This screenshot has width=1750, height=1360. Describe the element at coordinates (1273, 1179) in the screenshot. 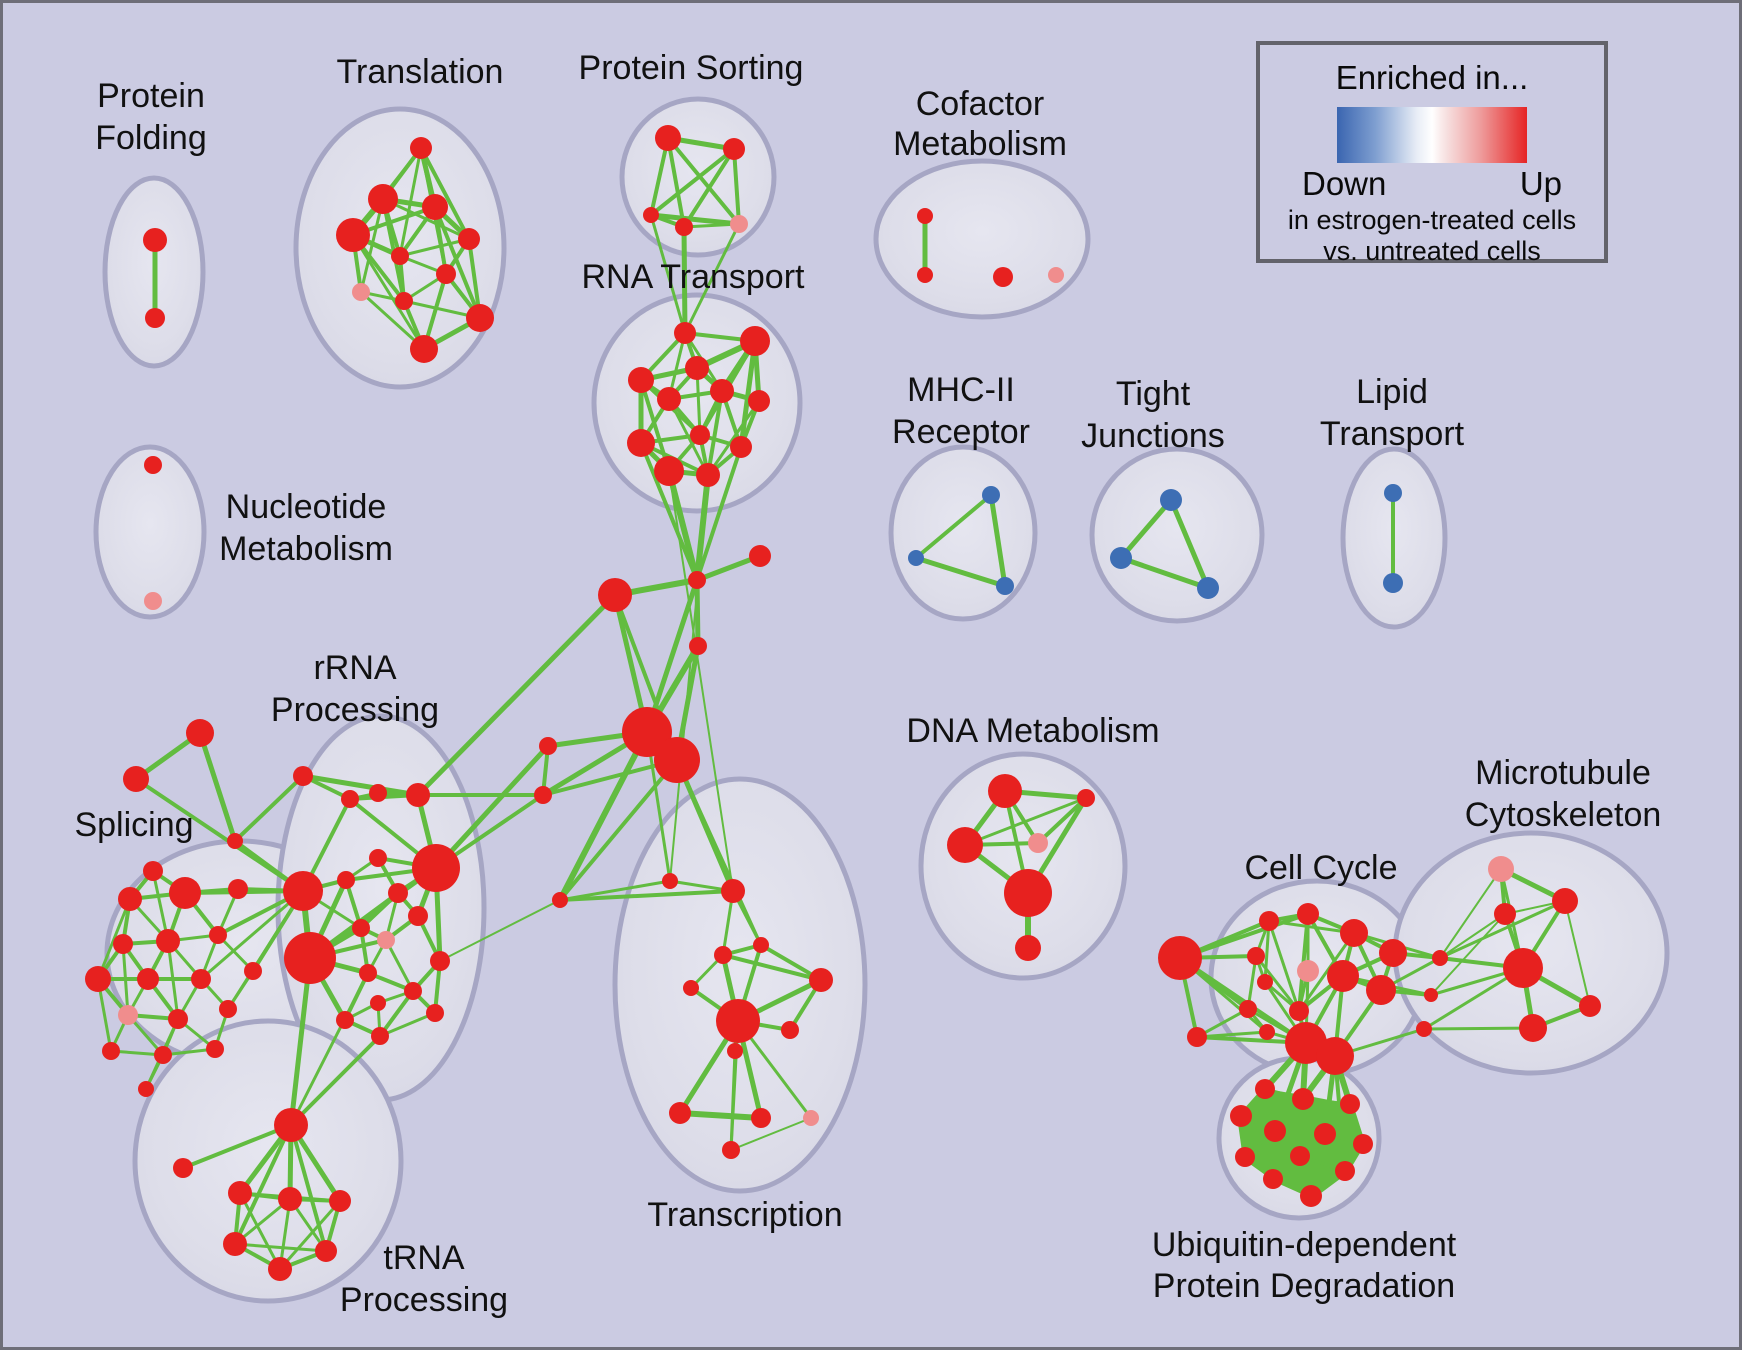

I see `network-node-ub11` at that location.